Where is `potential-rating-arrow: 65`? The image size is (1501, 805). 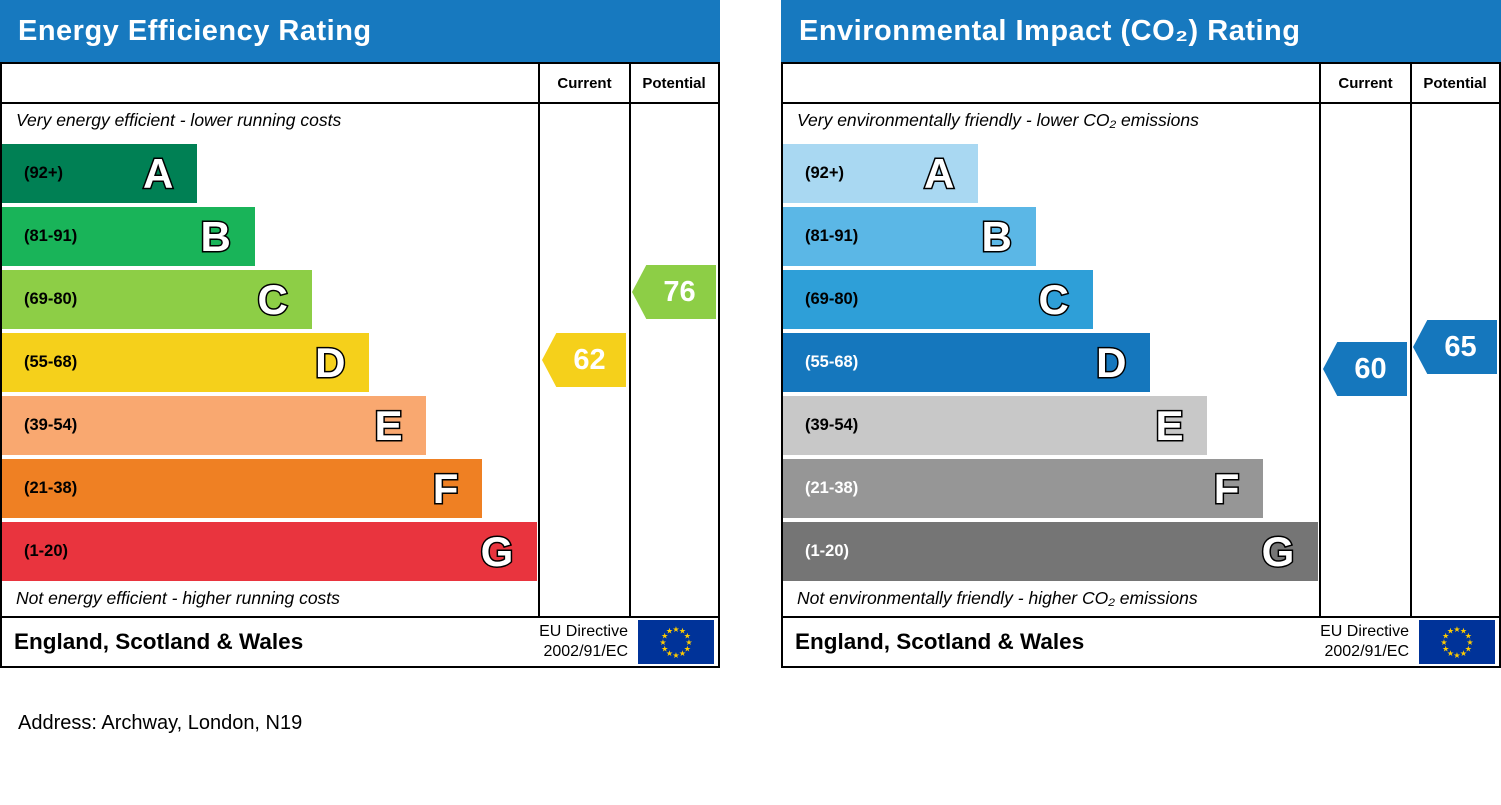 potential-rating-arrow: 65 is located at coordinates (1455, 347).